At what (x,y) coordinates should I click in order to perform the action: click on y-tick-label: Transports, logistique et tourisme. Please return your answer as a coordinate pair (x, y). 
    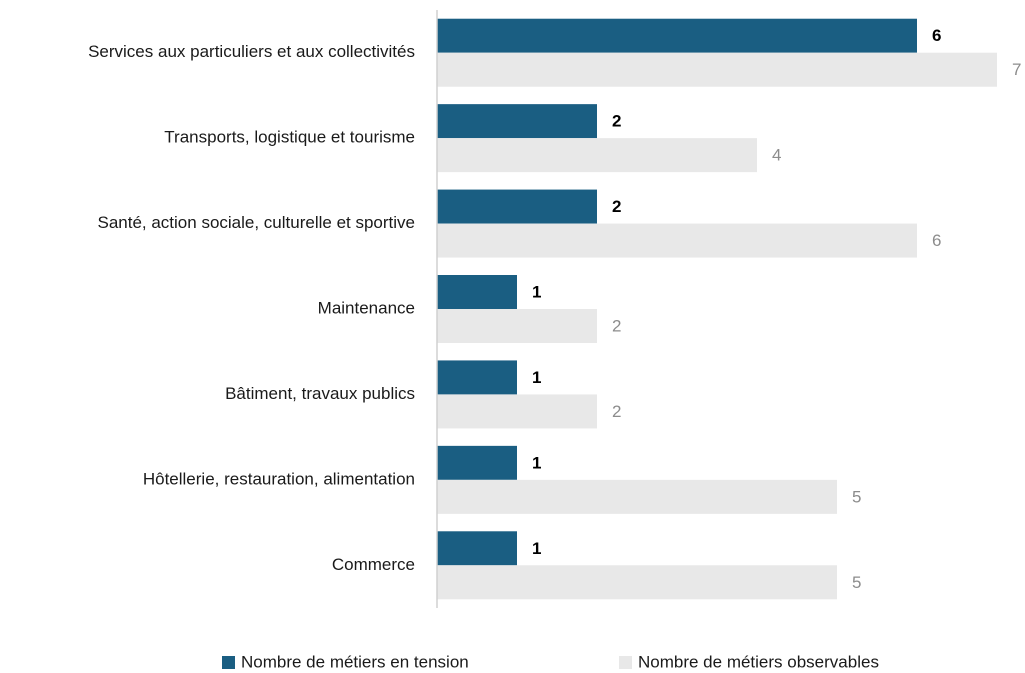
    Looking at the image, I should click on (289, 137).